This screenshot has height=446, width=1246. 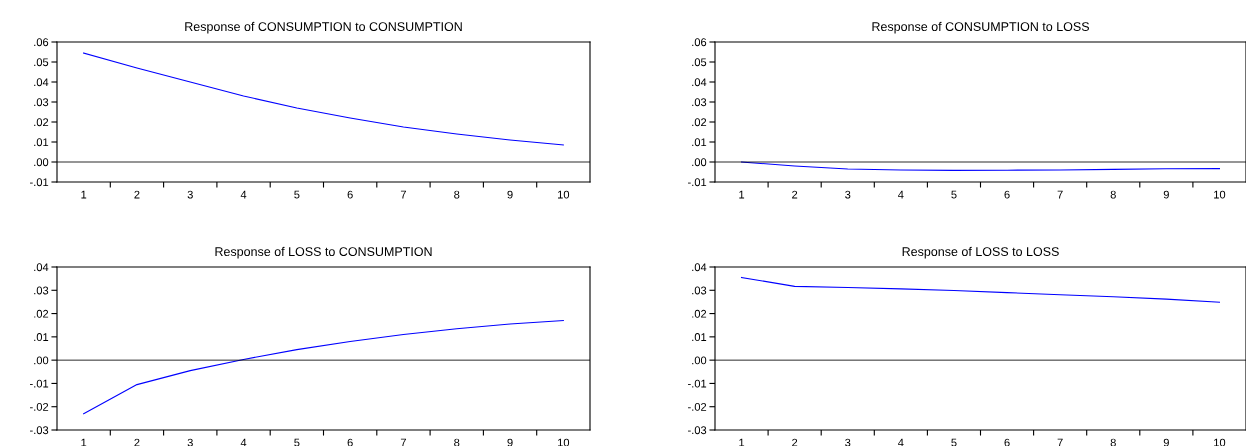 I want to click on chart-title: Response of LOSS to LOSS, so click(x=980, y=252).